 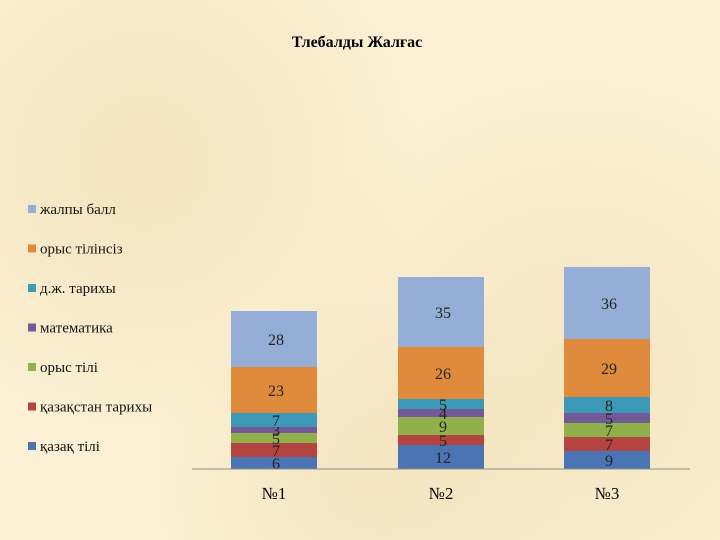 I want to click on chart-title: Тлебалды Жалғас, so click(x=357, y=42).